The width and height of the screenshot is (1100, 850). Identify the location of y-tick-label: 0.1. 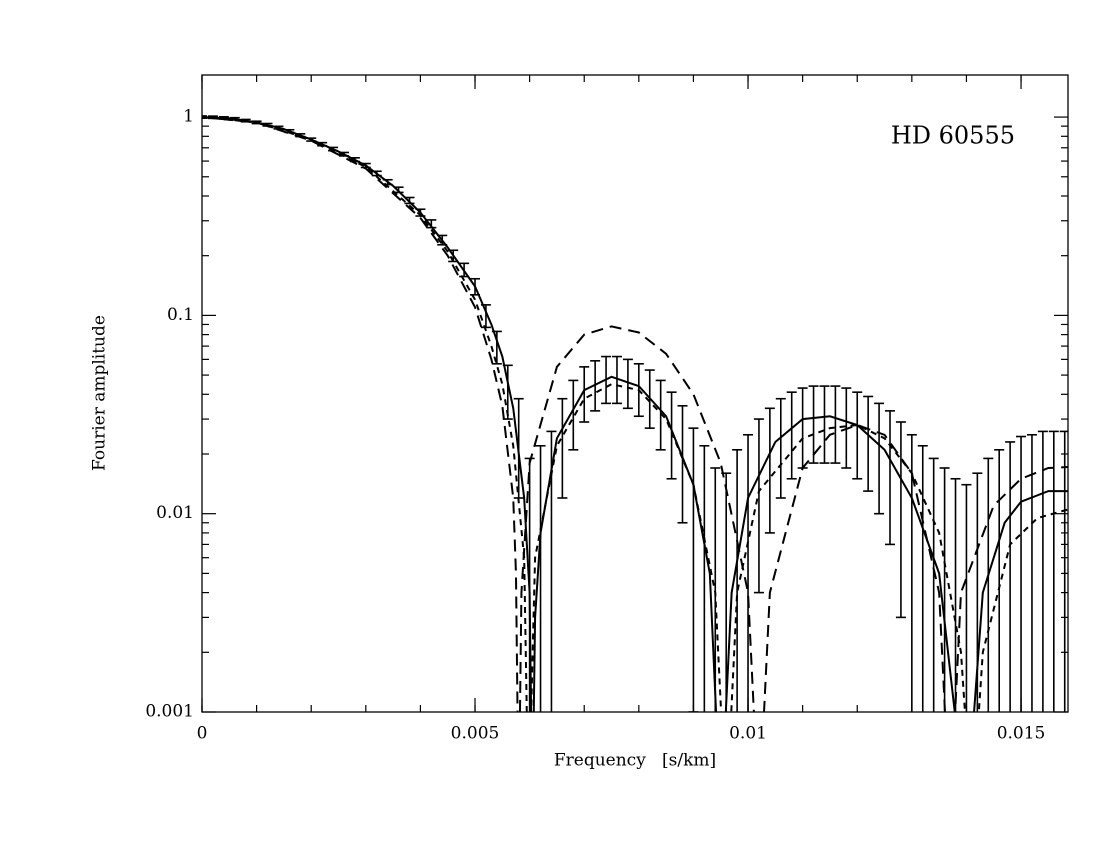
(180, 315).